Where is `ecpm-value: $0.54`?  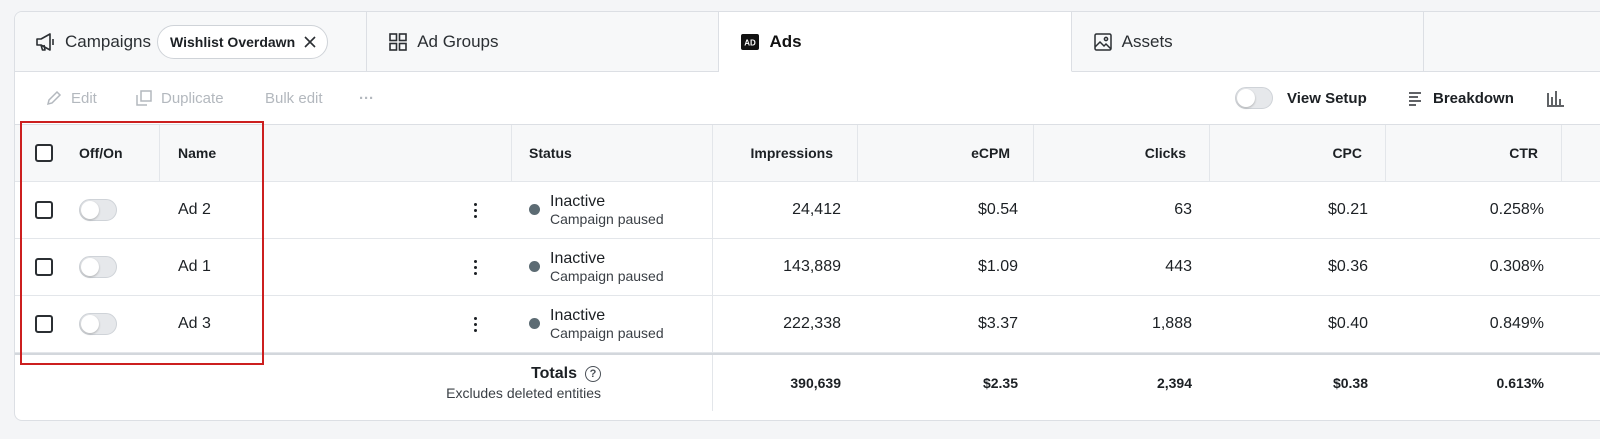 ecpm-value: $0.54 is located at coordinates (997, 209).